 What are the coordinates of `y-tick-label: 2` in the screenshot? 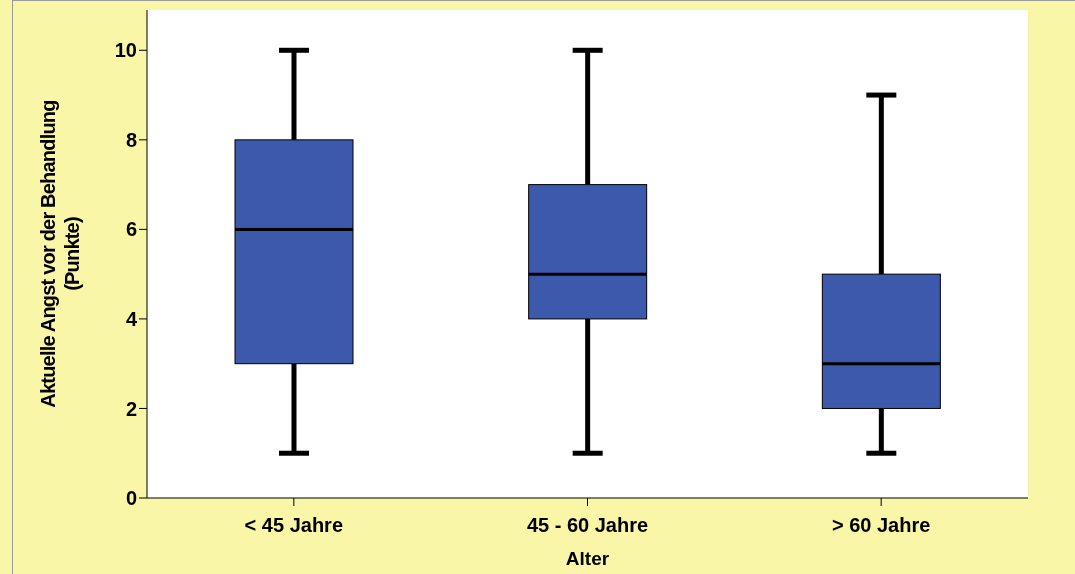 It's located at (131, 408).